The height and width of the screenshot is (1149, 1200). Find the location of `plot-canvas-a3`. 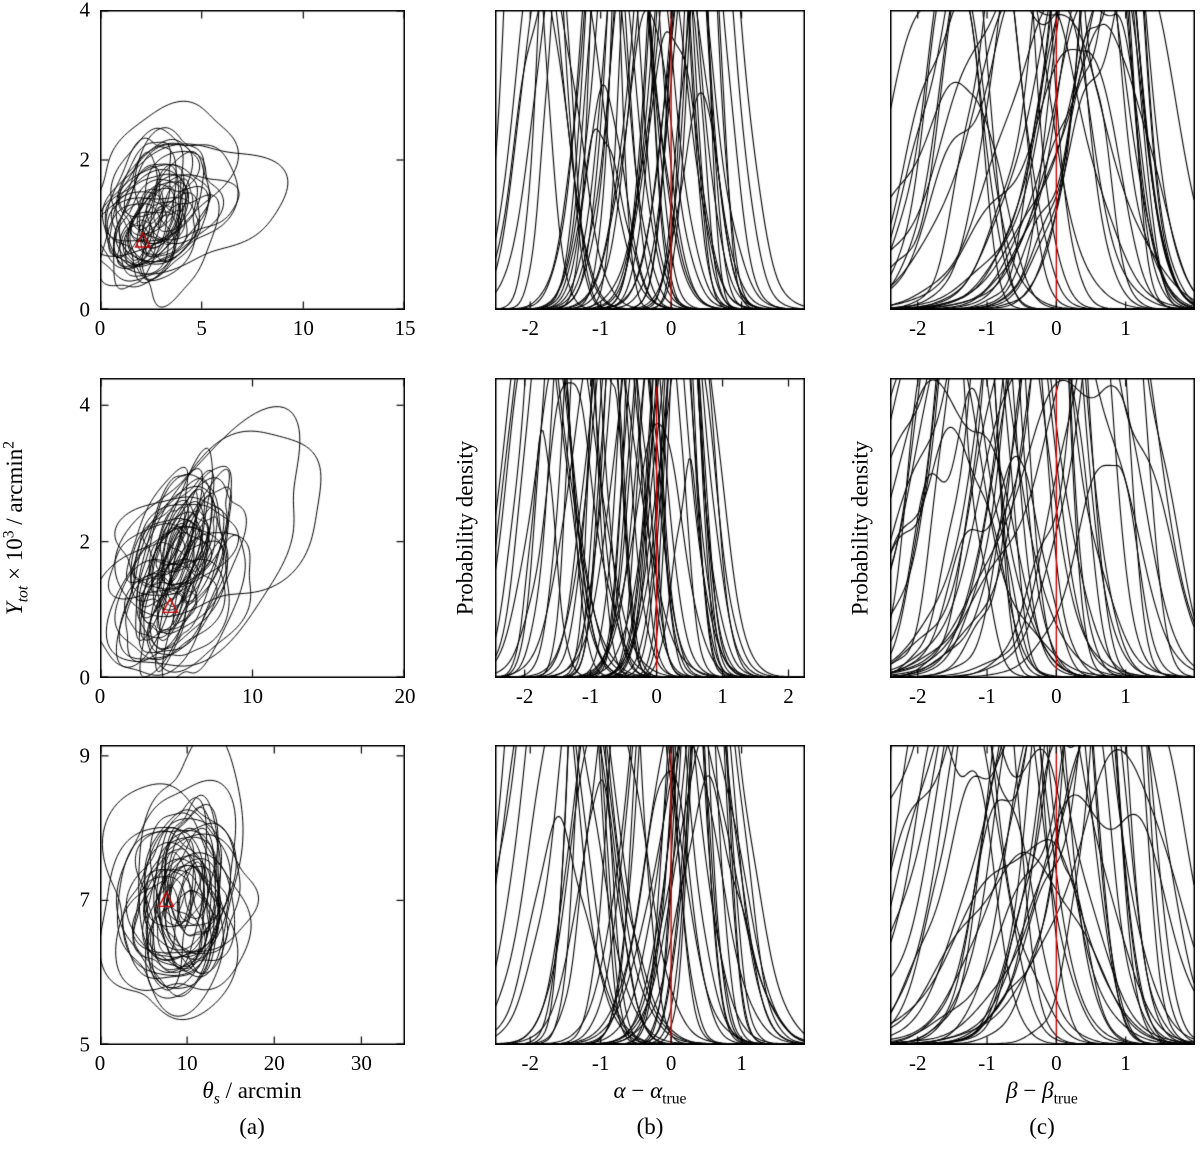

plot-canvas-a3 is located at coordinates (252, 895).